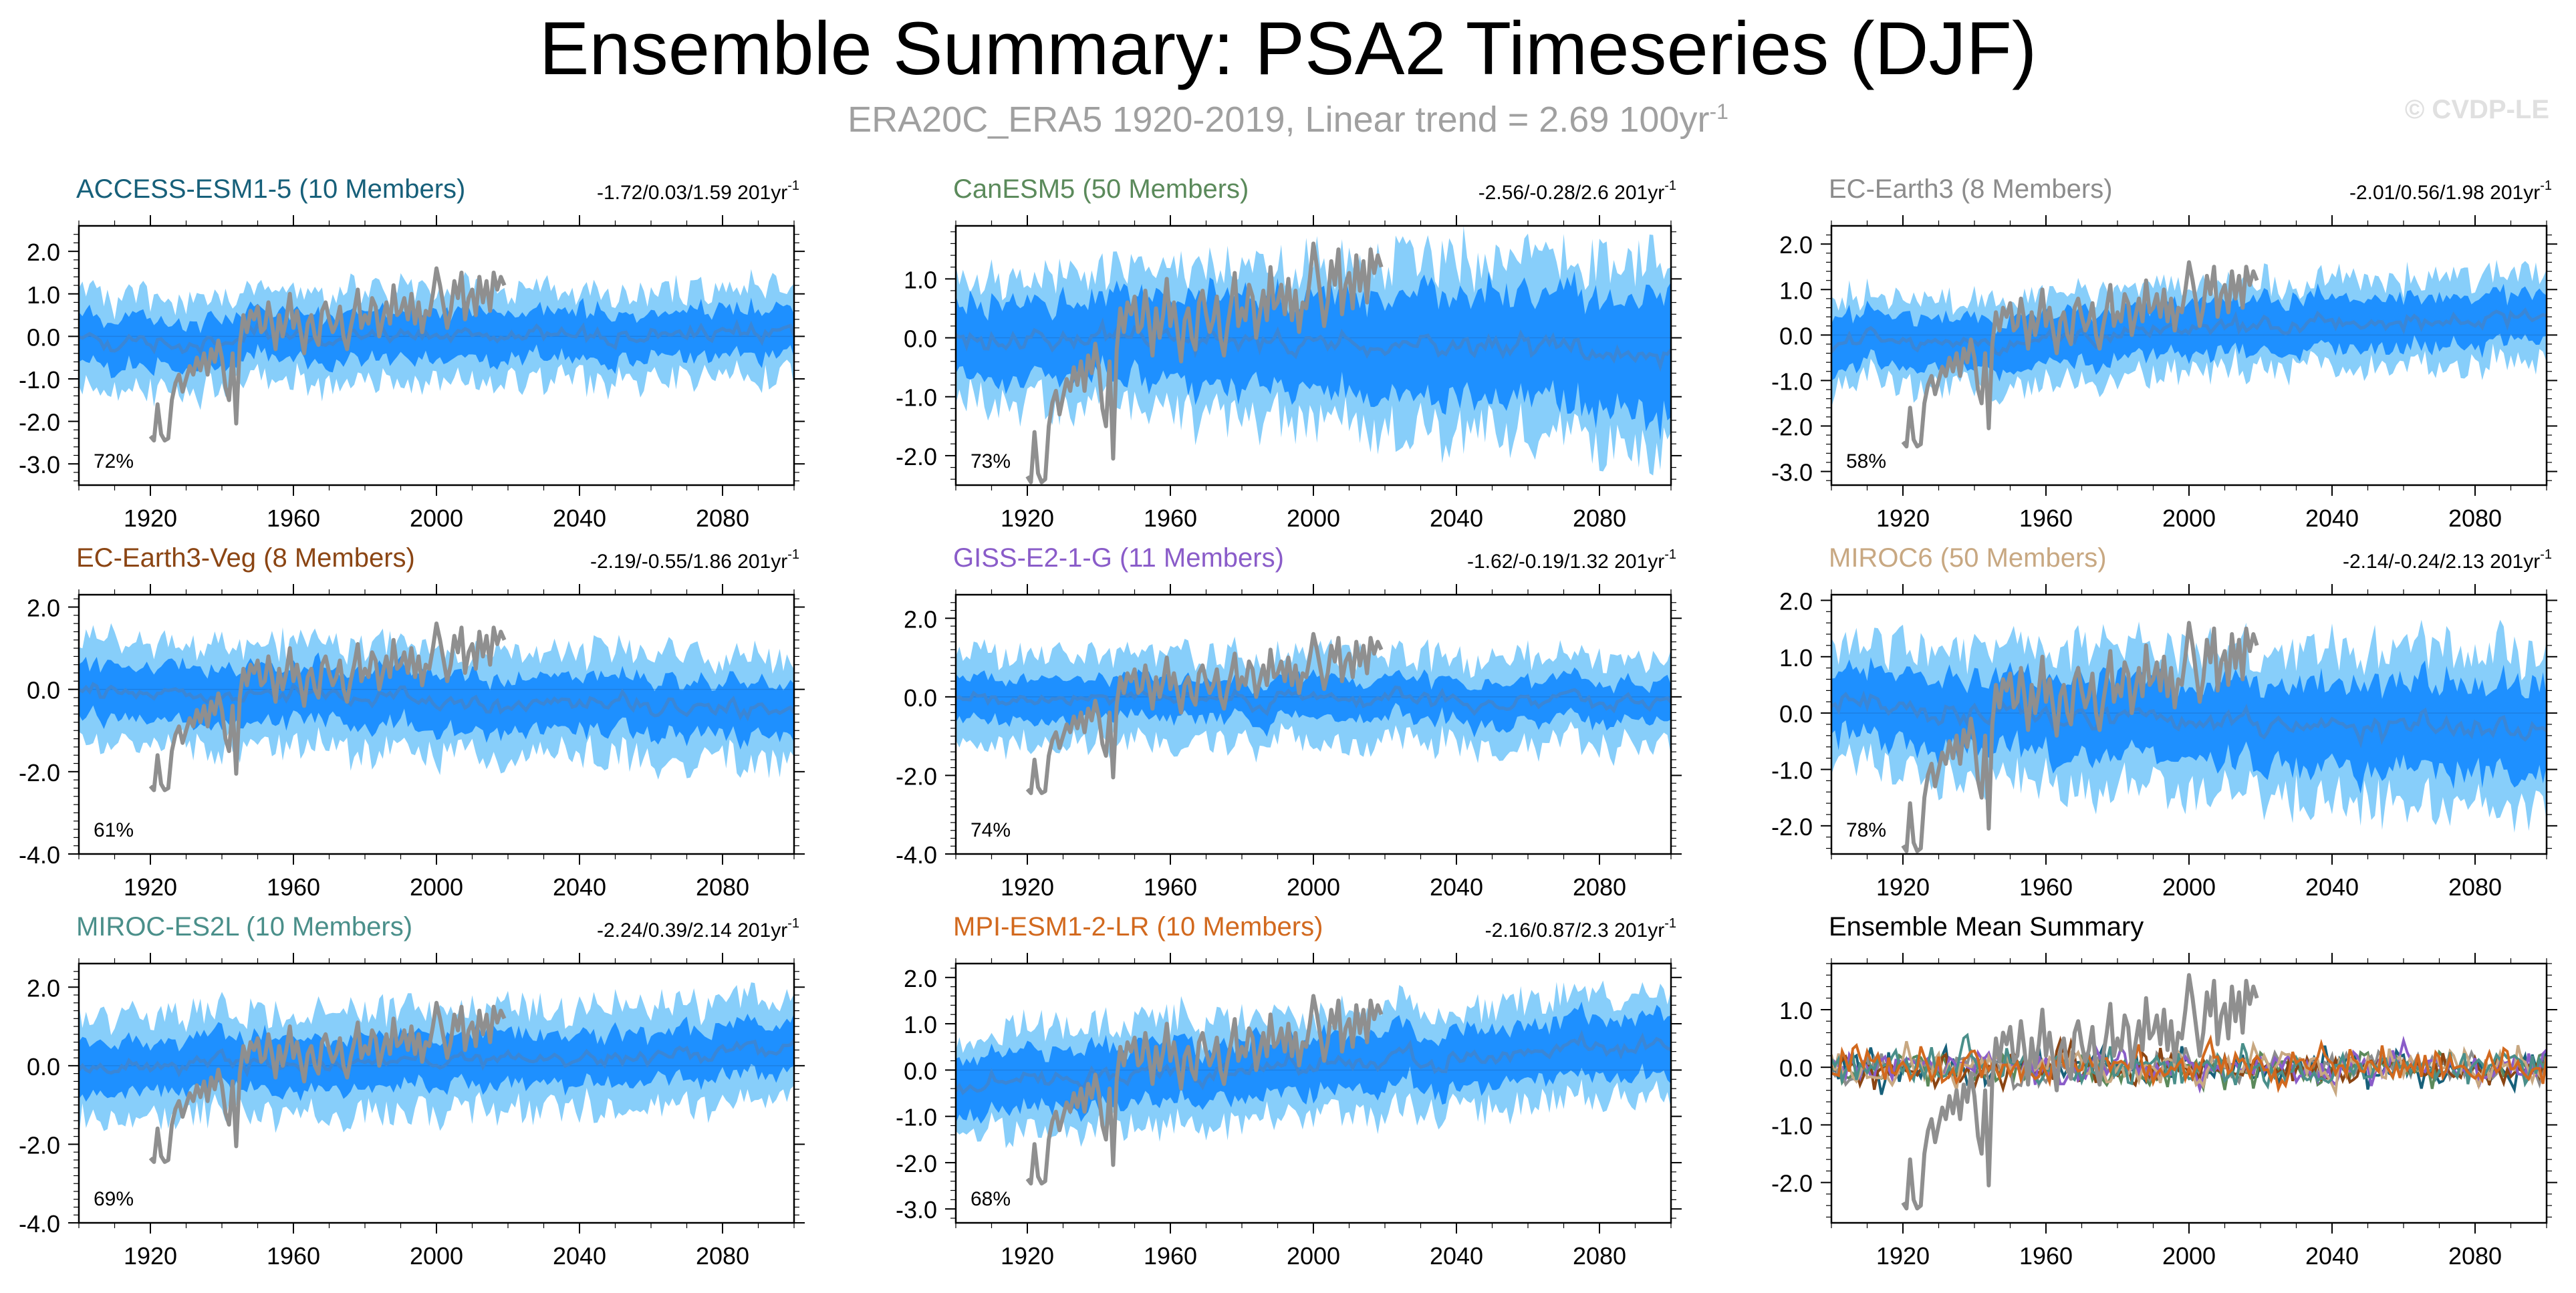 This screenshot has width=2576, height=1293. I want to click on percent-label: 61%, so click(114, 830).